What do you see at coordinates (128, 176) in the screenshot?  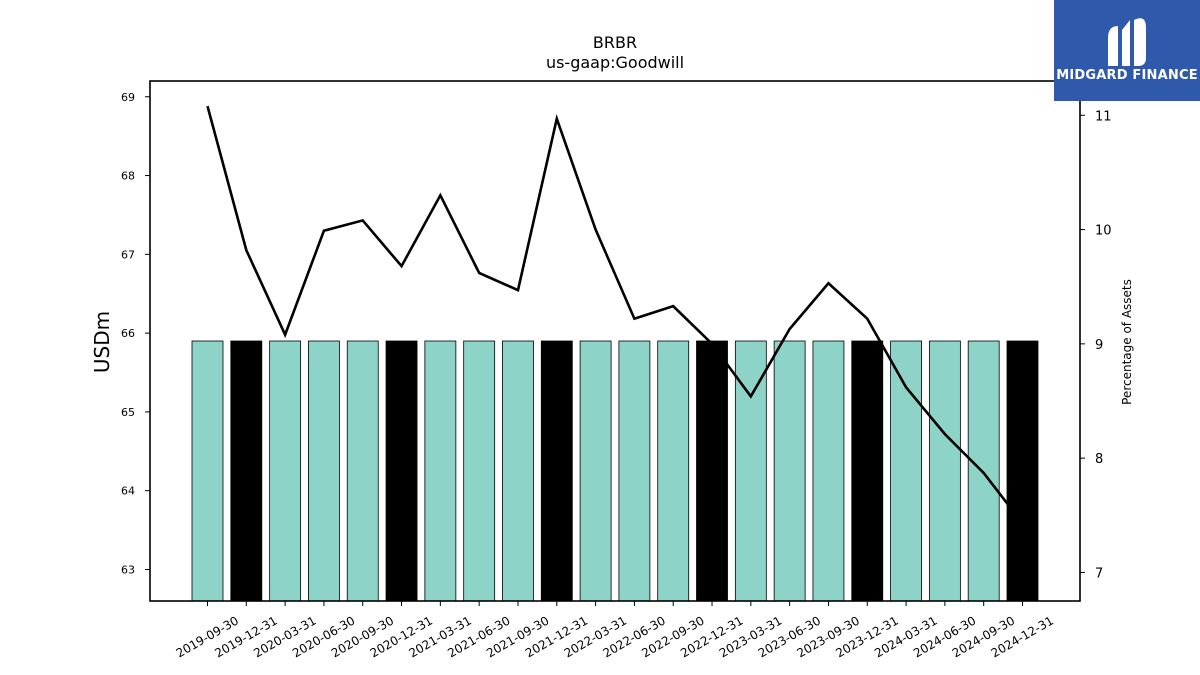 I see `y-tick-label: 68` at bounding box center [128, 176].